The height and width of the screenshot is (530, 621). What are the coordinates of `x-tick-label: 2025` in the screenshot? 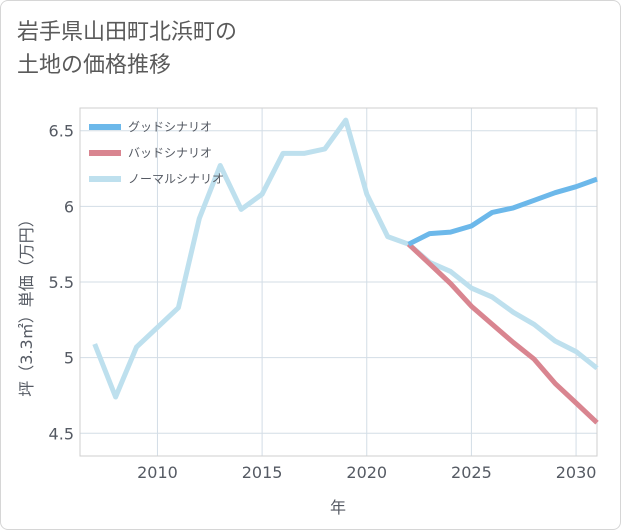 It's located at (471, 472).